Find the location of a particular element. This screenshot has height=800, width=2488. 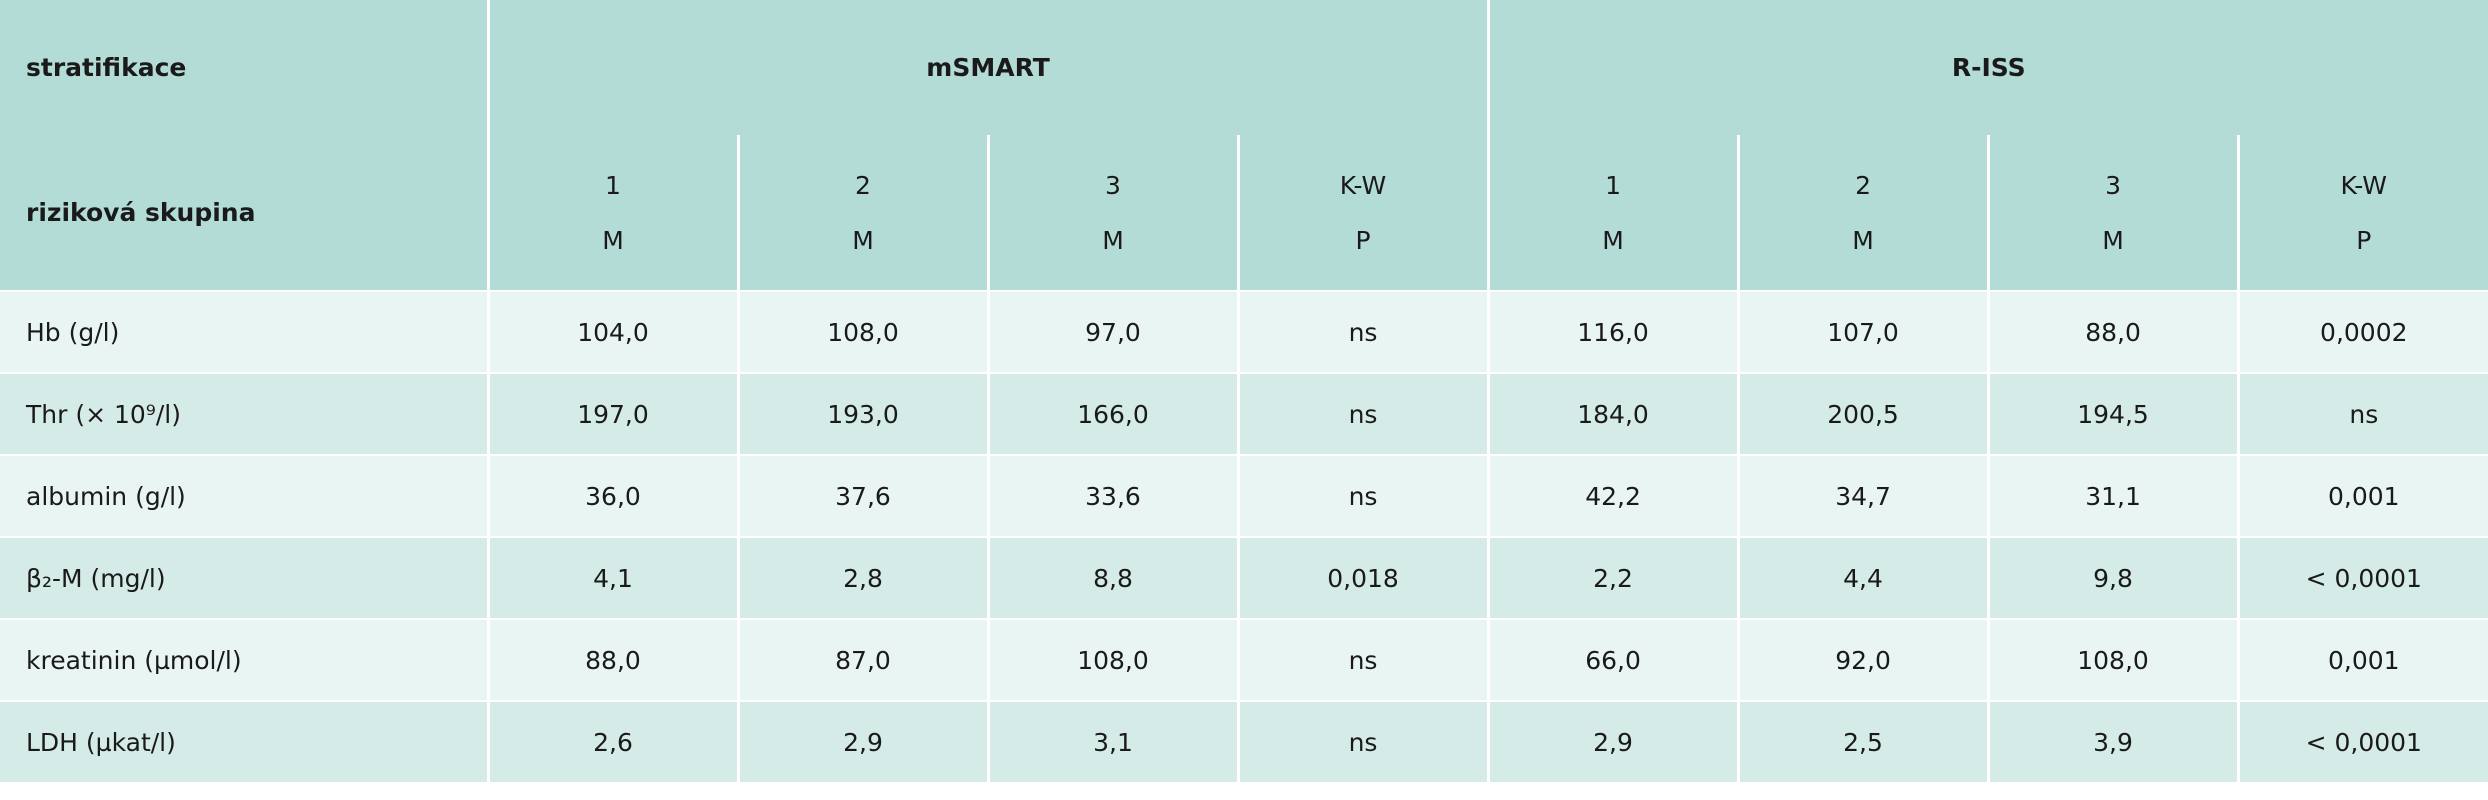

stratification-label: stratifikace is located at coordinates (245, 67).